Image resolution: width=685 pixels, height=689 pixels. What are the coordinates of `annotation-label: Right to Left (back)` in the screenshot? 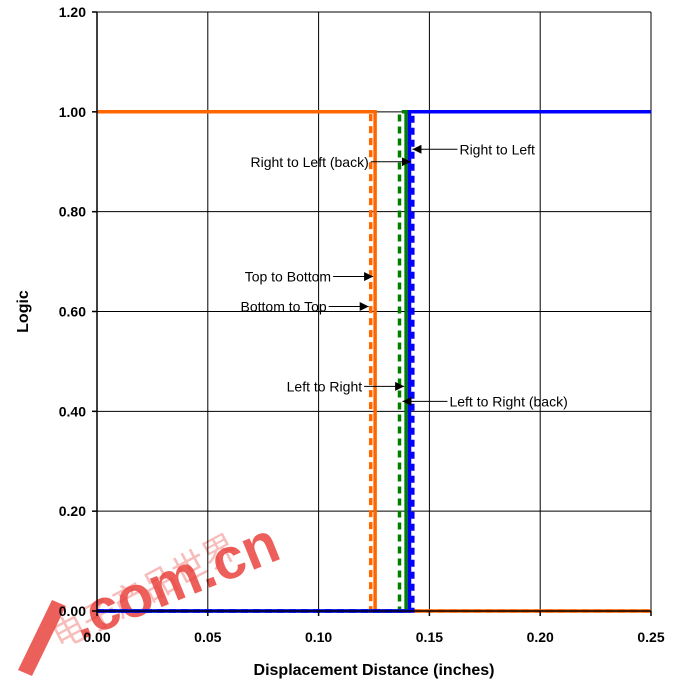 It's located at (309, 162).